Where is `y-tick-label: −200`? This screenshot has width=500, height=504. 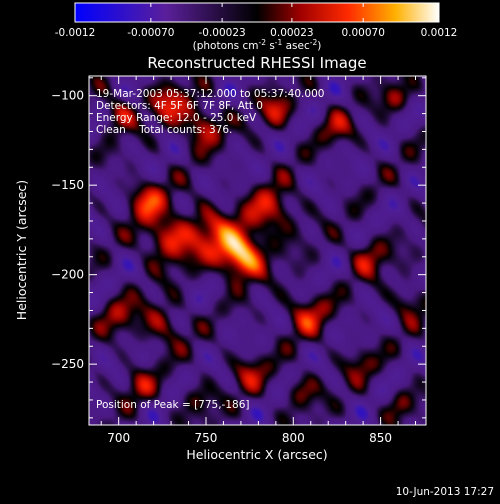
y-tick-label: −200 is located at coordinates (67, 275).